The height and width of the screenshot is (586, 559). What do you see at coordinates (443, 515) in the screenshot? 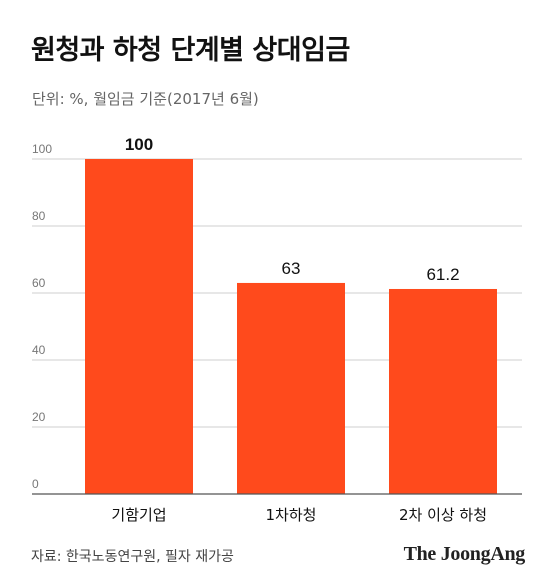
I see `x-tick-label: 2차 이상 하청` at bounding box center [443, 515].